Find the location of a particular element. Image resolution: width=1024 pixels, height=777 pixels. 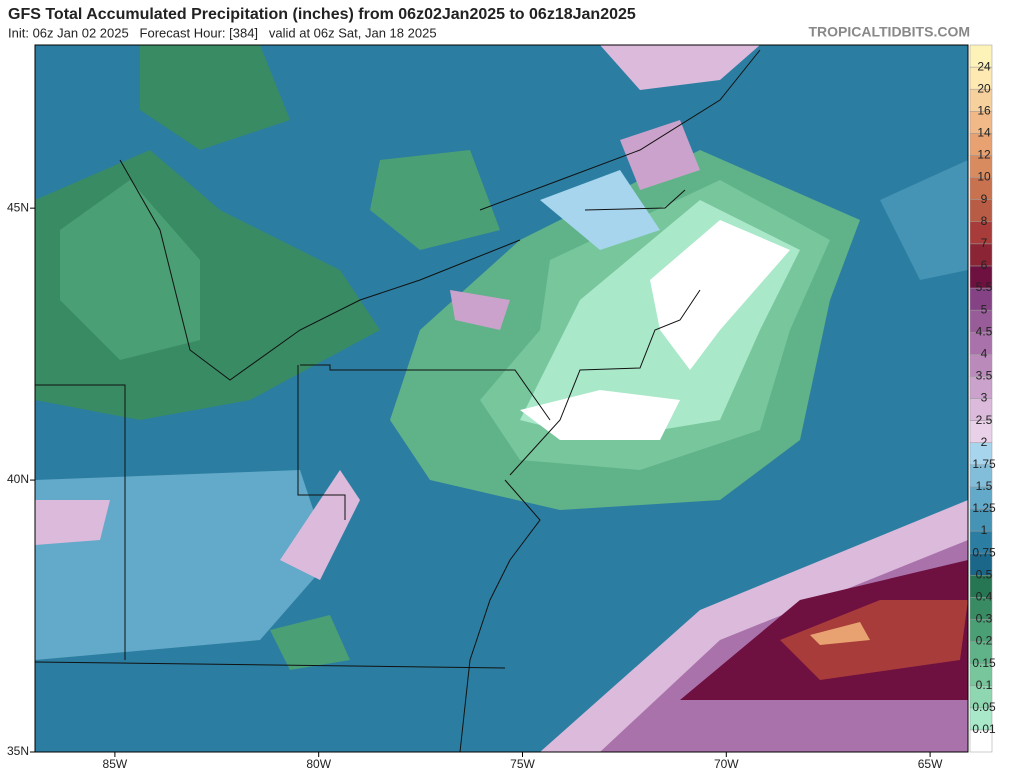

colorbar-label: 0.1 is located at coordinates (984, 685).